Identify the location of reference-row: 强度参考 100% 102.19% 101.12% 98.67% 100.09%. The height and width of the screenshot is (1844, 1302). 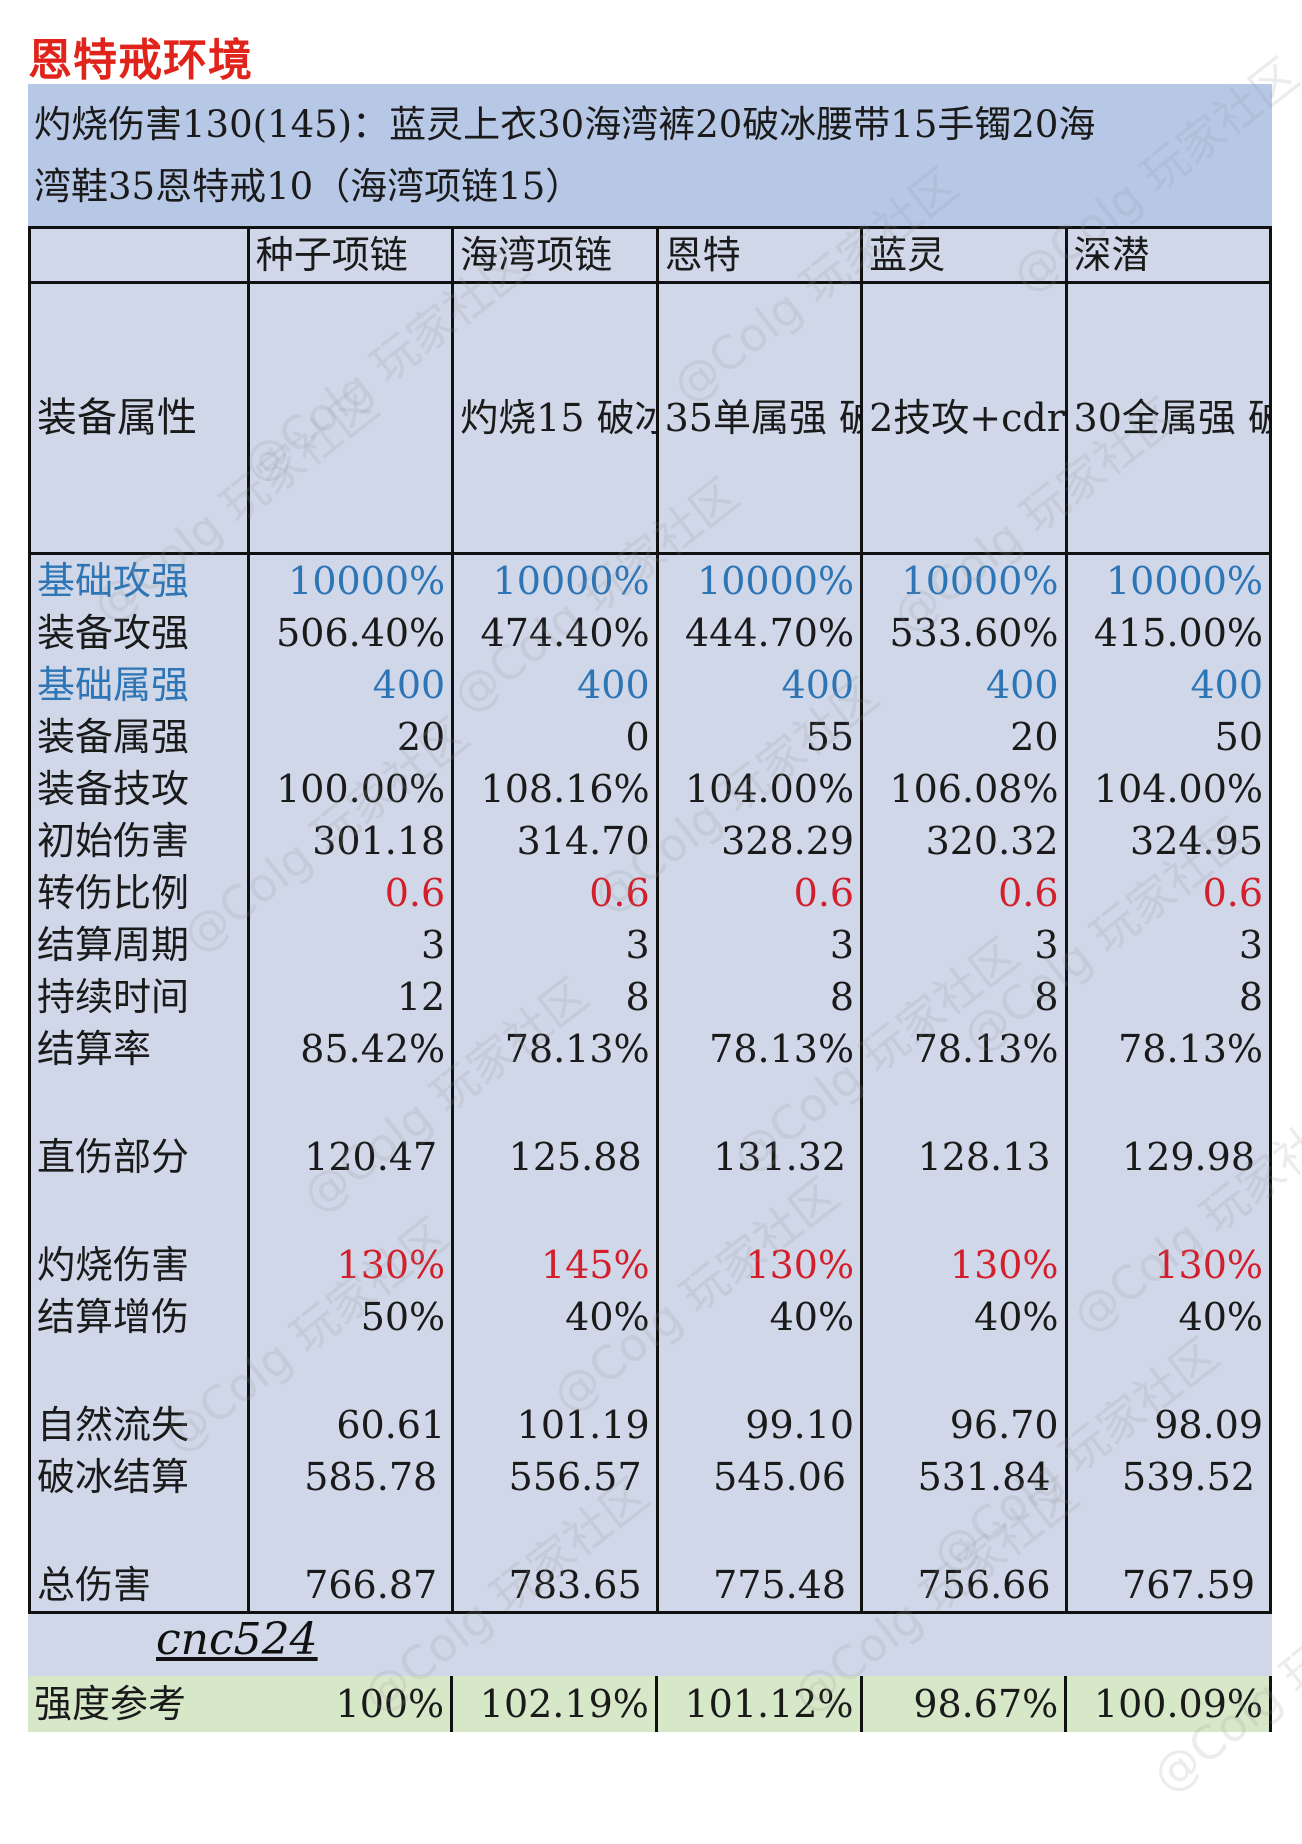
(650, 1704).